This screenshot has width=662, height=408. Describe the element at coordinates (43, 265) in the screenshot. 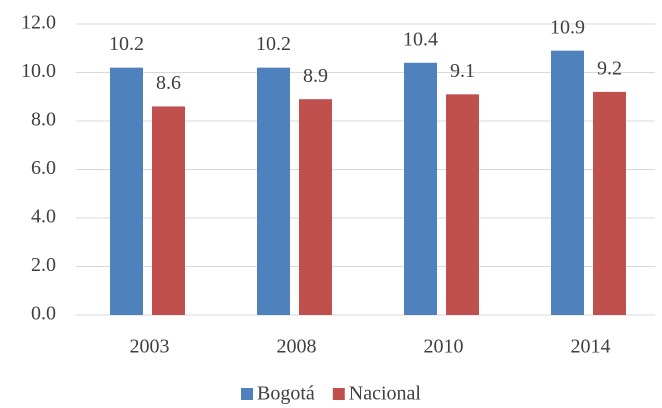

I see `y-tick-label: 2.0` at that location.